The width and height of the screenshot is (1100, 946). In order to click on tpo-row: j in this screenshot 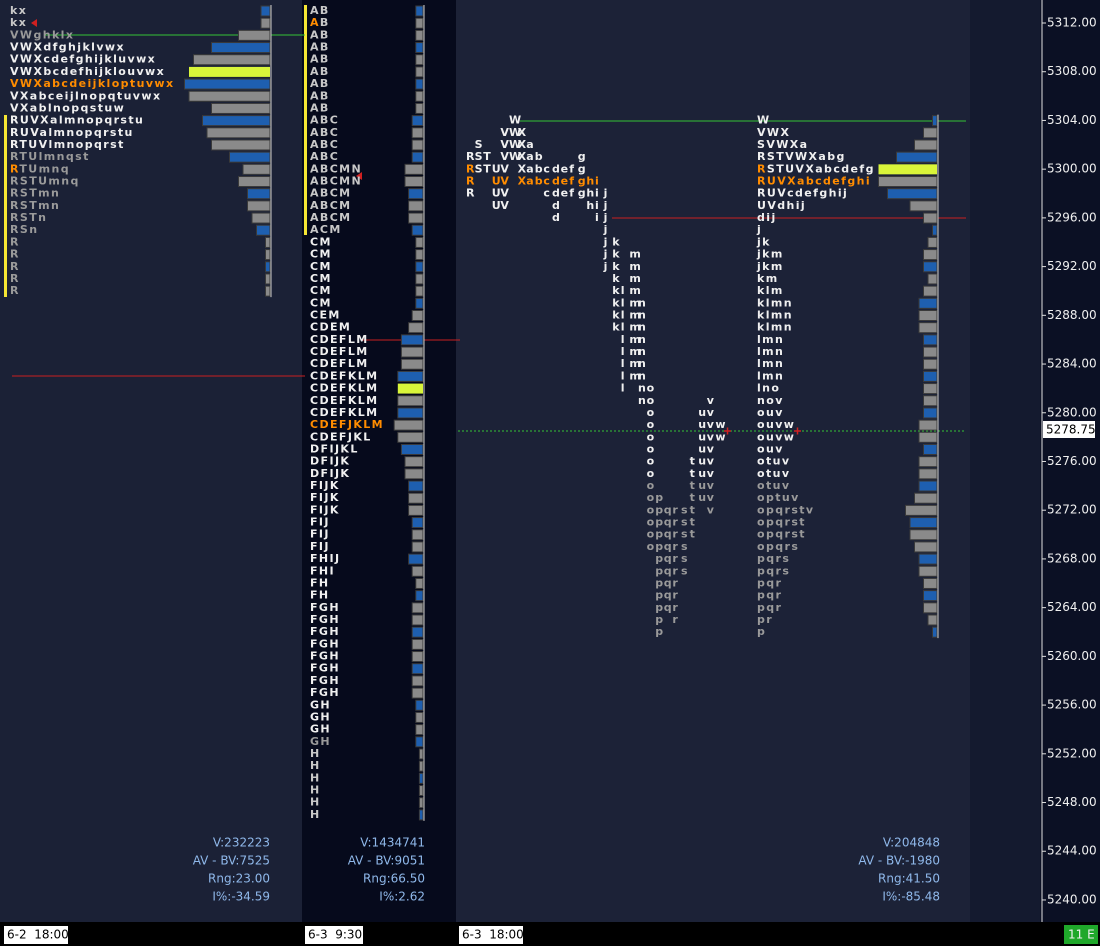, I will do `click(759, 229)`.